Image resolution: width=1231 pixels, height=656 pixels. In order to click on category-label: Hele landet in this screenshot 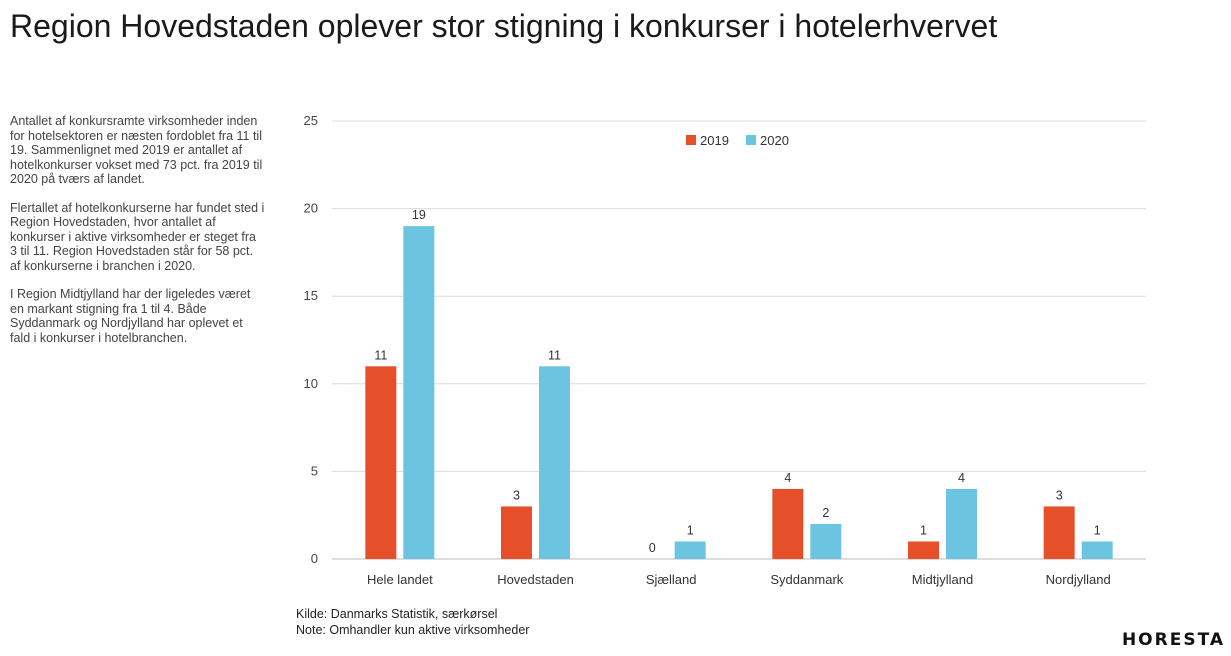, I will do `click(400, 579)`.